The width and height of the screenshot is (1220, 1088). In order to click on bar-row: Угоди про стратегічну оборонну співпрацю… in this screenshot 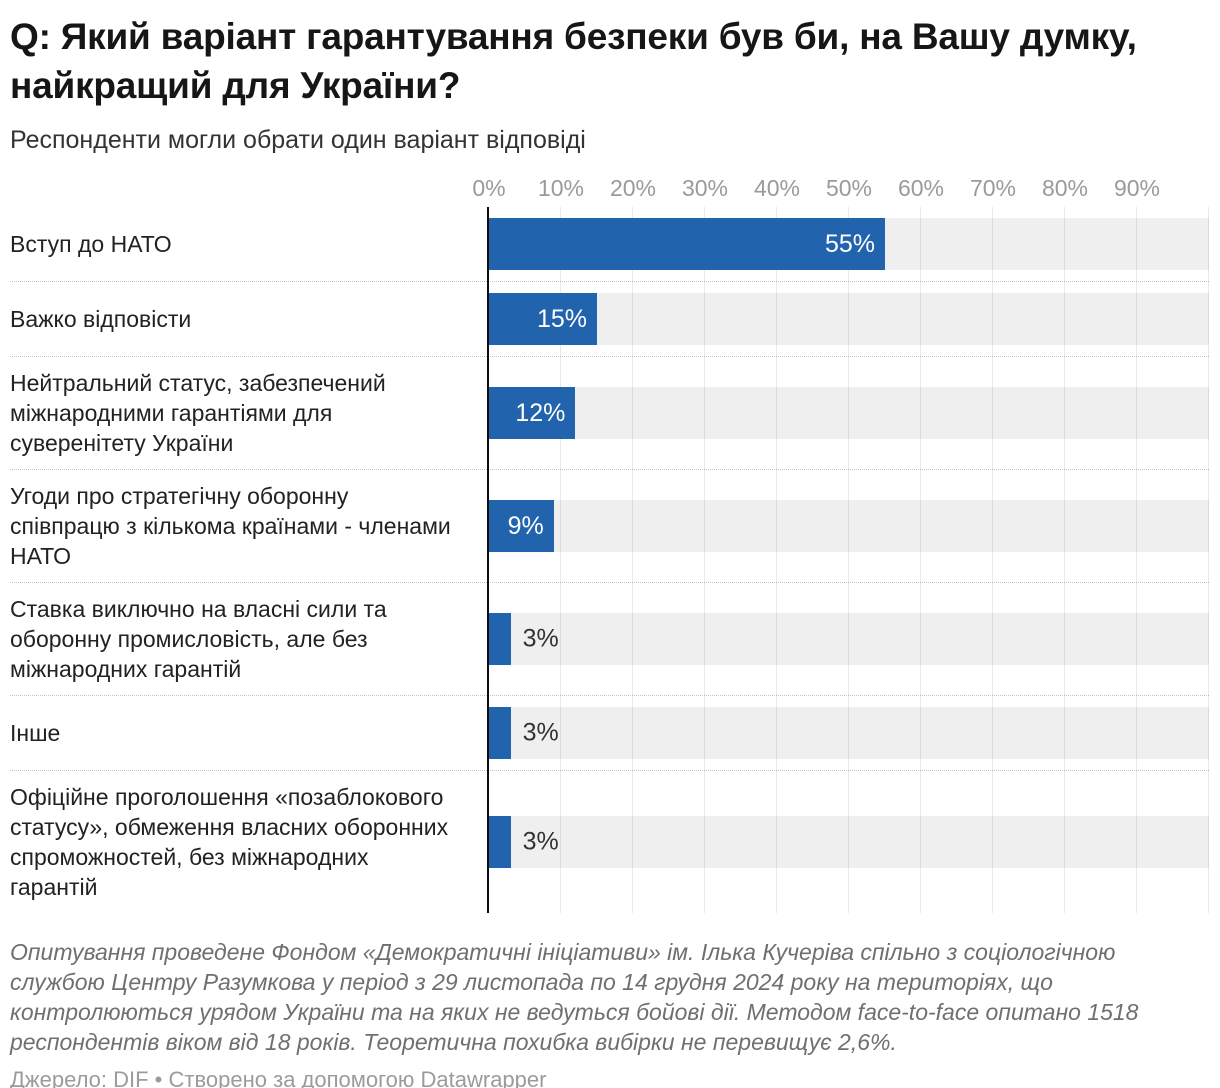, I will do `click(609, 525)`.